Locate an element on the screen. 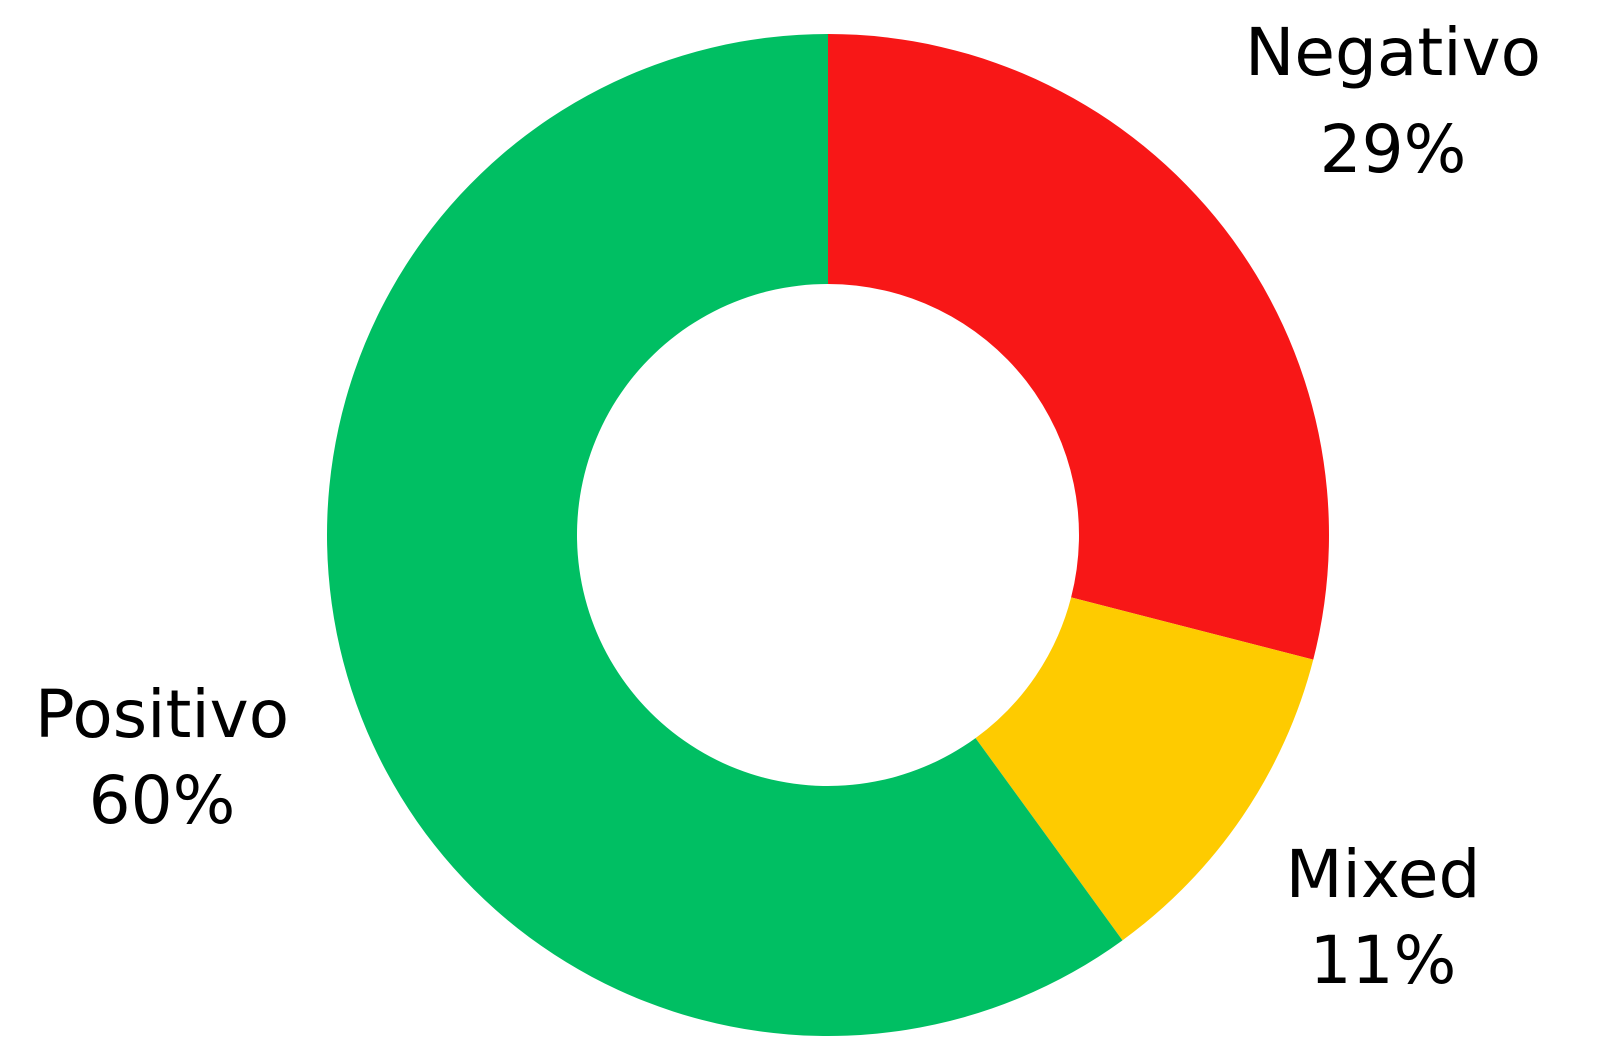 The width and height of the screenshot is (1605, 1057). slice-value-mixed: 11% is located at coordinates (1383, 960).